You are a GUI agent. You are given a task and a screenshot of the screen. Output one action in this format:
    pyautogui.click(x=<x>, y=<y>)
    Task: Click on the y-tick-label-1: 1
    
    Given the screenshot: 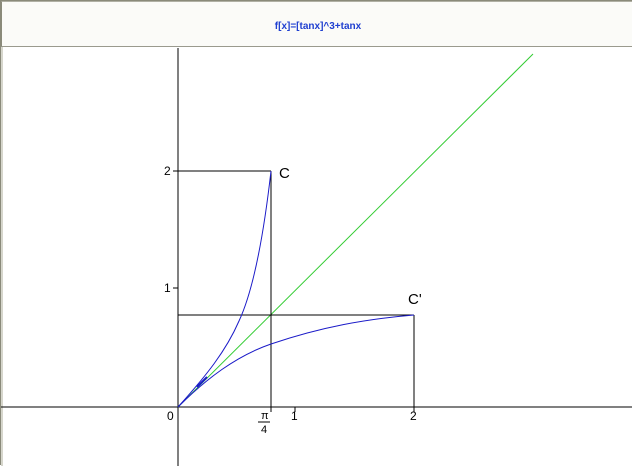 What is the action you would take?
    pyautogui.click(x=167, y=288)
    